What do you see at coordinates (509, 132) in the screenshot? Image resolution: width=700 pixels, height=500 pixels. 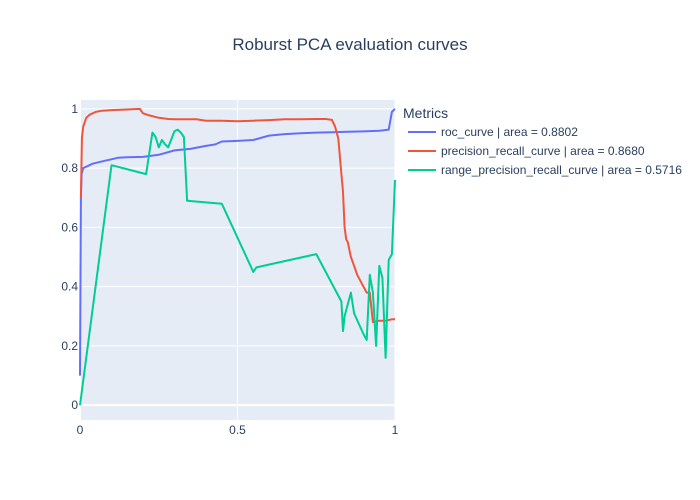 I see `legend-label: roc_curve | area = 0.8802` at bounding box center [509, 132].